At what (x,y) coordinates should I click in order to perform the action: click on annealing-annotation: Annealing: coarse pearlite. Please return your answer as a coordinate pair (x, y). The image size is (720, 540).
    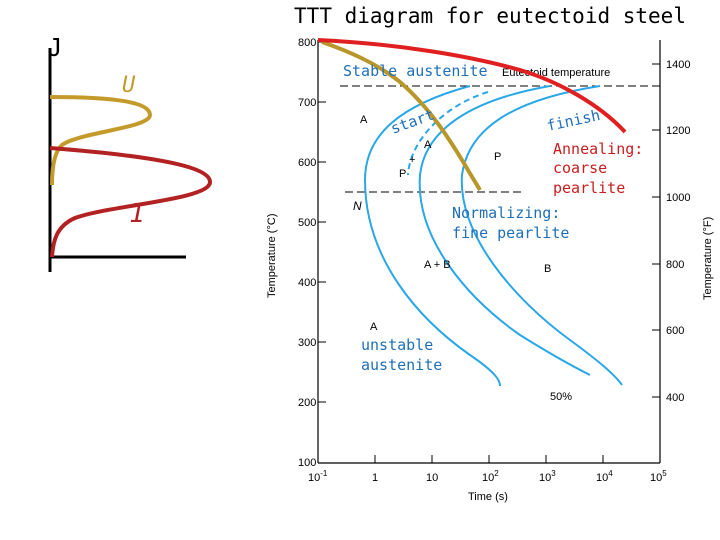
    Looking at the image, I should click on (598, 168).